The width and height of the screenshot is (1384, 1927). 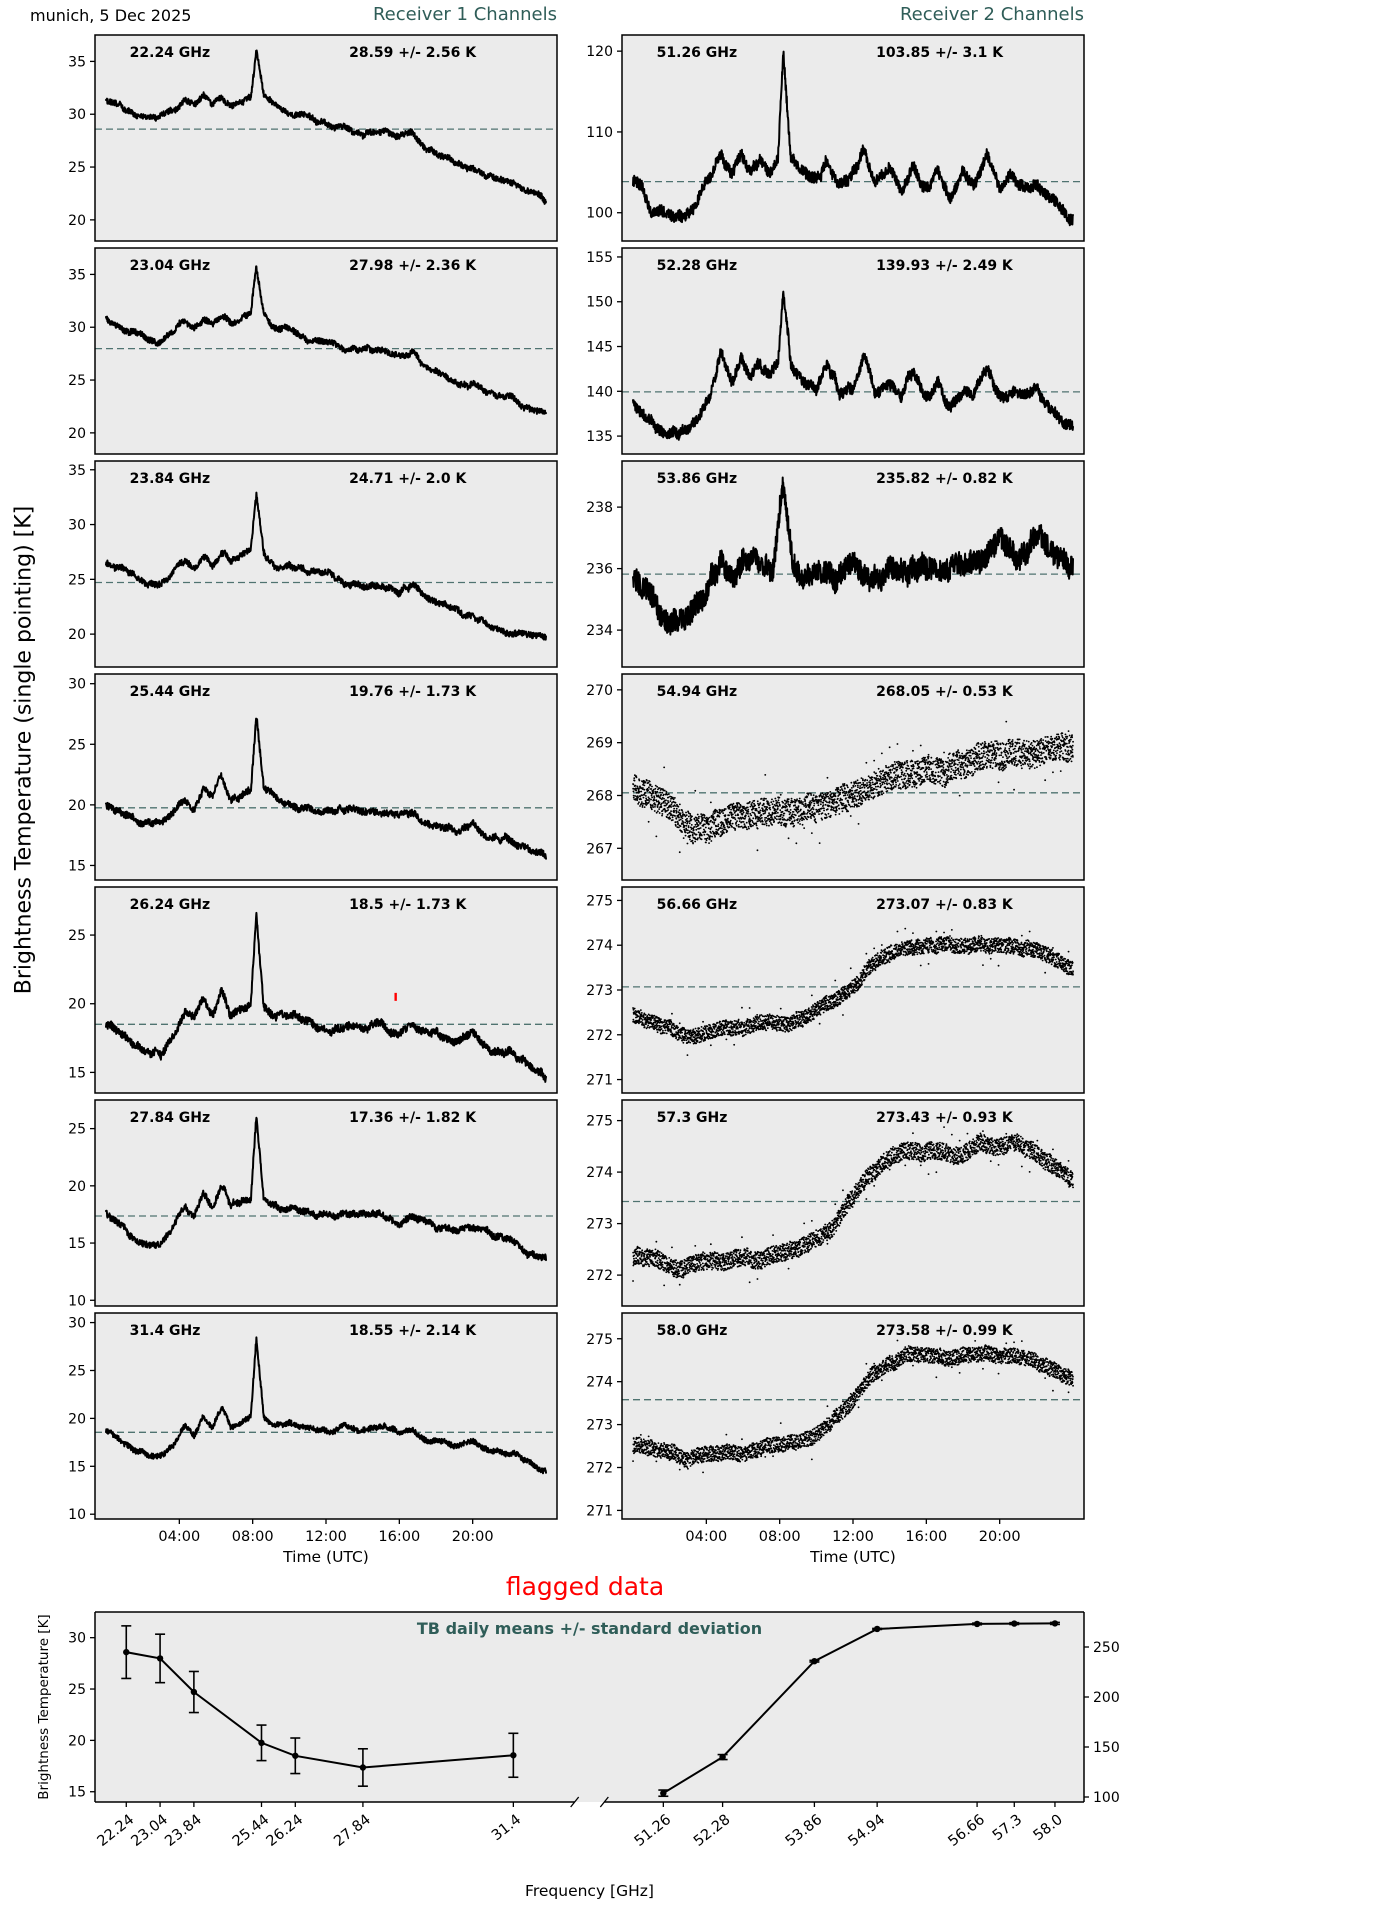 I want to click on panel-frequency-label: 57.3 GHz, so click(x=692, y=1118).